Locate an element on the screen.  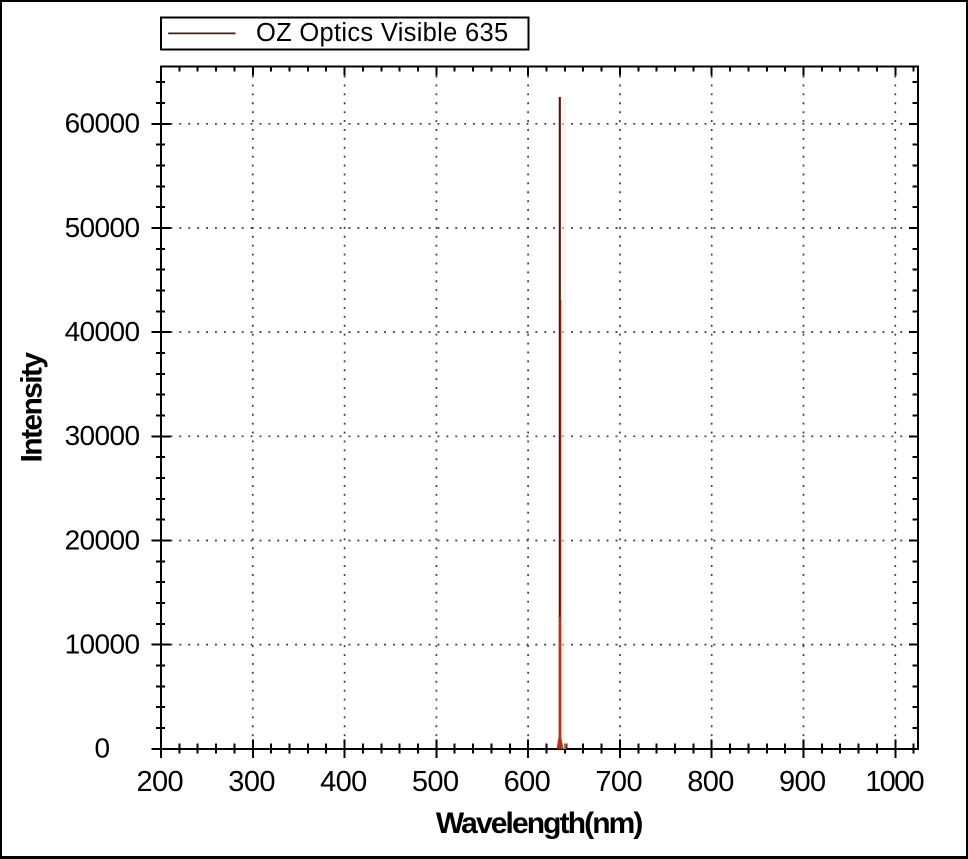
svg-text: 400 is located at coordinates (343, 782).